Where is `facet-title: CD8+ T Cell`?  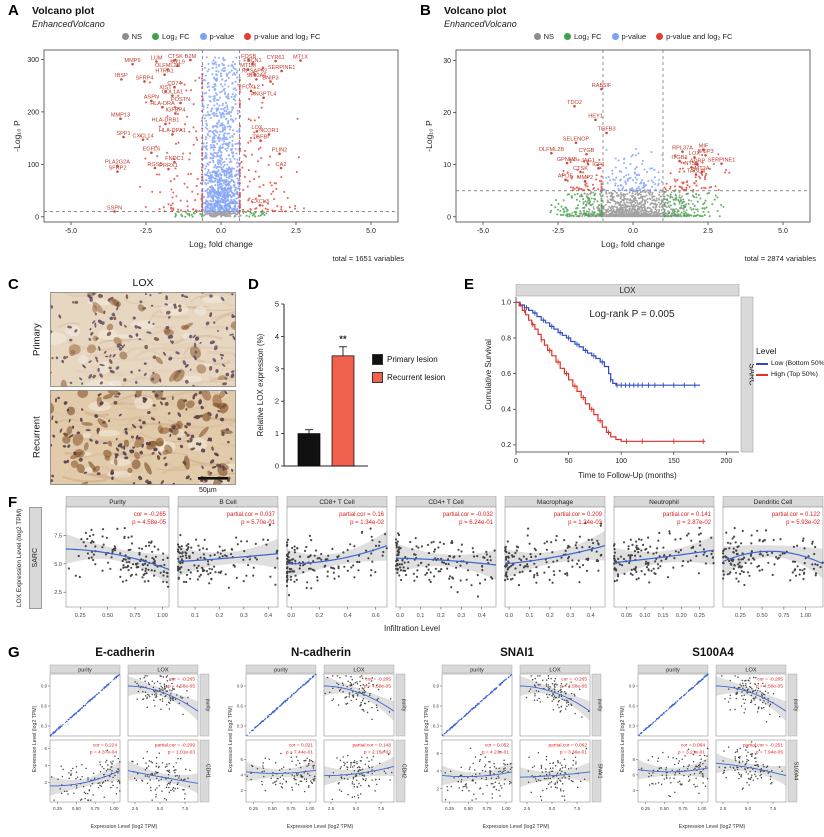
facet-title: CD8+ T Cell is located at coordinates (337, 502).